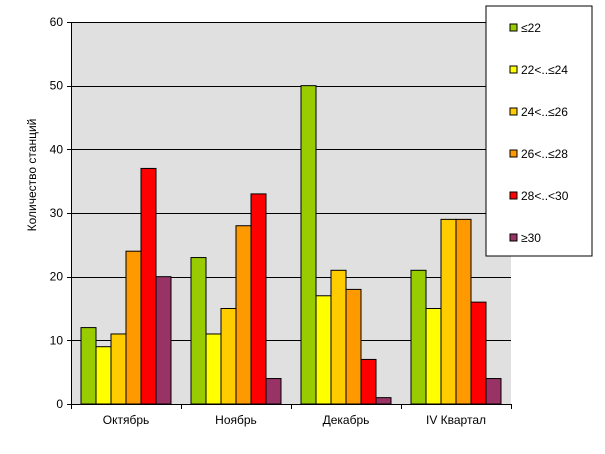 The image size is (605, 454). I want to click on y-tick-label: 50, so click(57, 86).